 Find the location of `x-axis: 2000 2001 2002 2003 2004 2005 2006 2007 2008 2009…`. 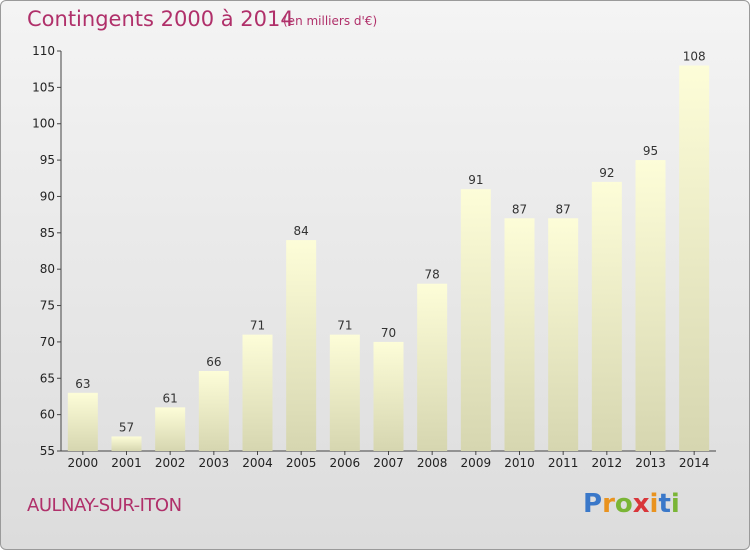

x-axis: 2000 2001 2002 2003 2004 2005 2006 2007 2008 2009… is located at coordinates (388, 460).